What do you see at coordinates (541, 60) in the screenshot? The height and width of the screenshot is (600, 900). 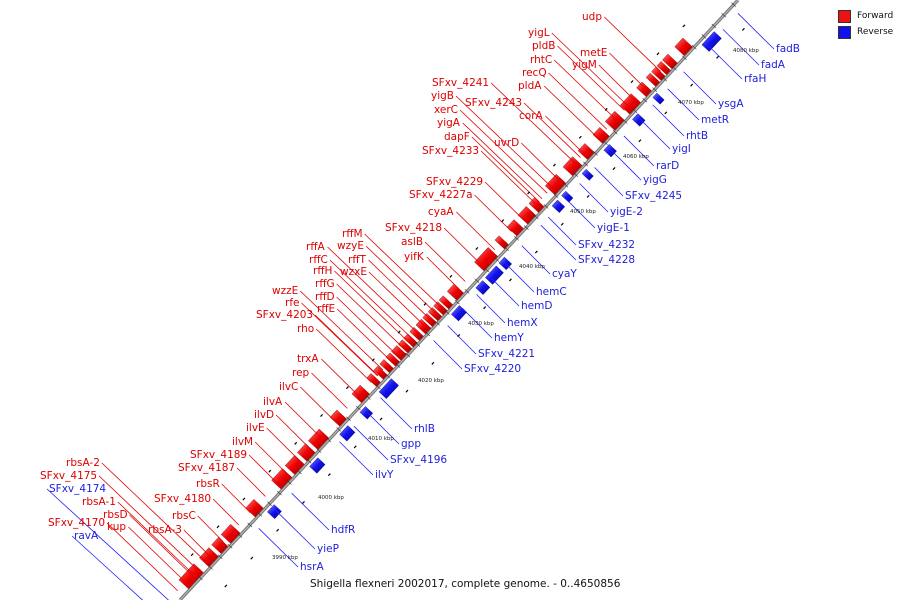 I see `gene-label: rhtC` at bounding box center [541, 60].